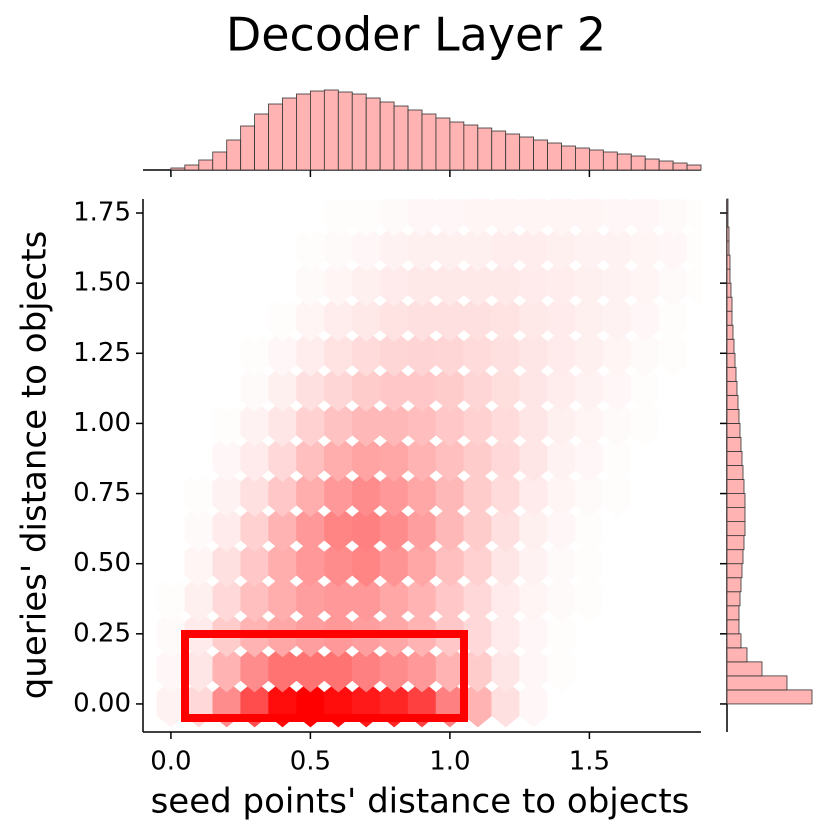 The height and width of the screenshot is (840, 831). Describe the element at coordinates (102, 283) in the screenshot. I see `y-tick-label: 1.50` at that location.